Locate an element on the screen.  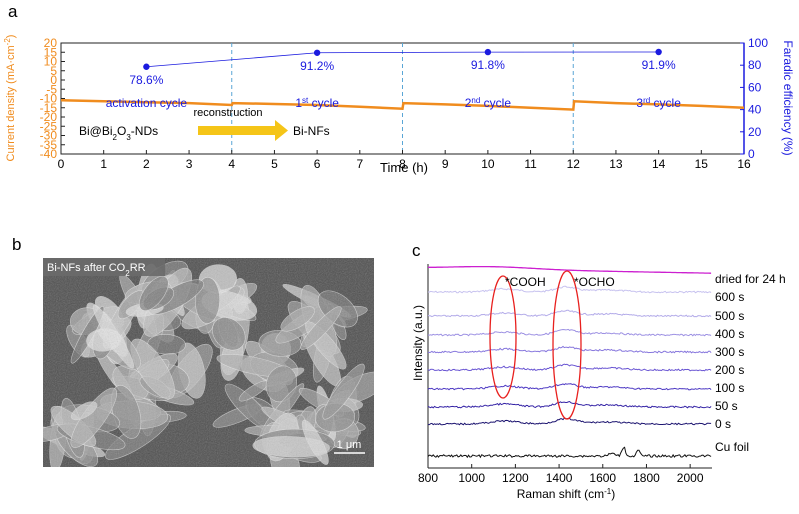
x-tick-label: 5 is located at coordinates (274, 164).